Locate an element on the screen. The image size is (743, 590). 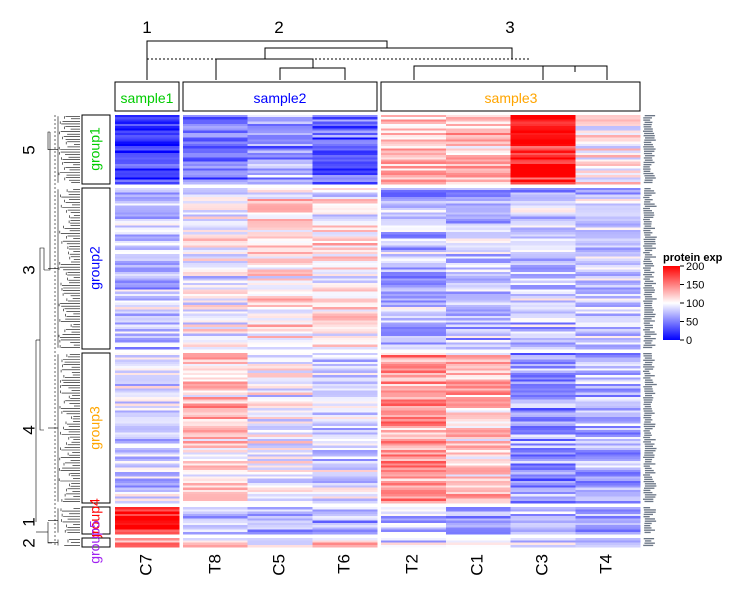
dendrogram-link is located at coordinates (264, 69).